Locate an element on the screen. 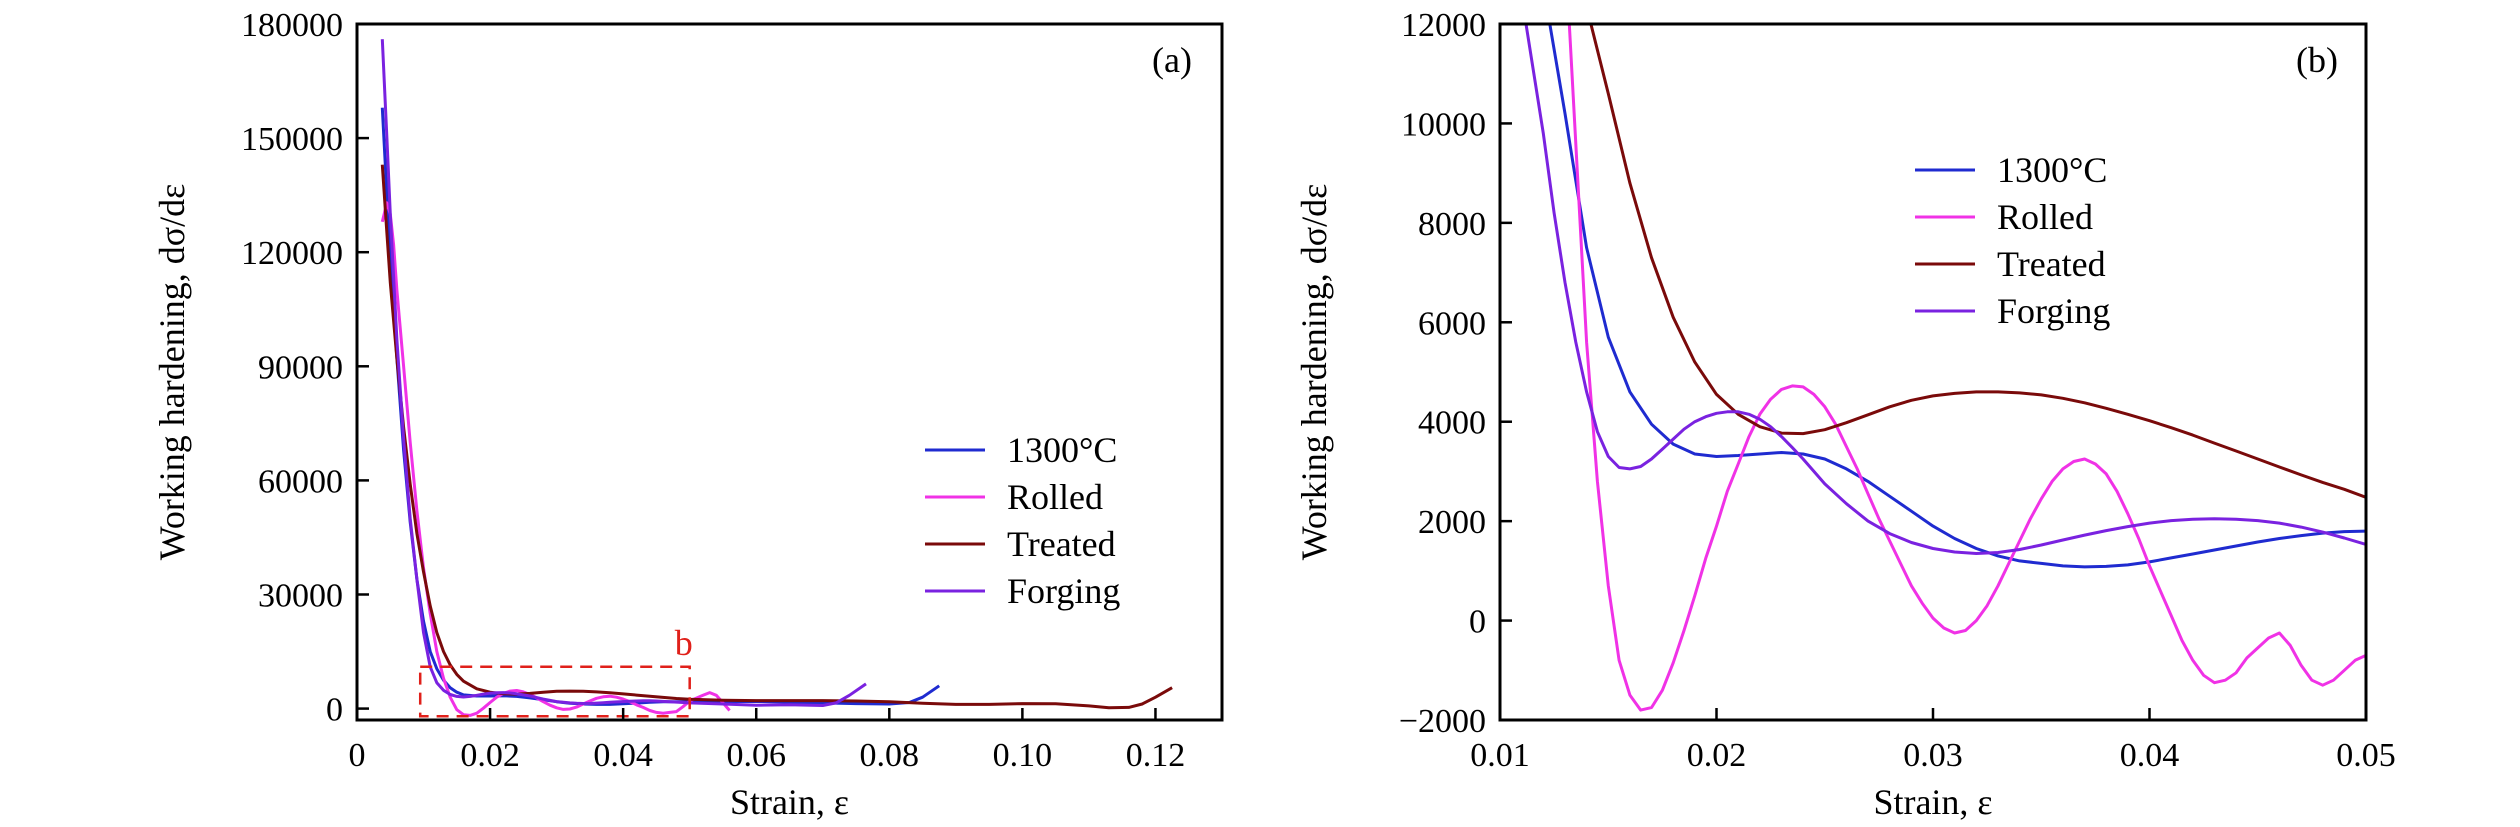 This screenshot has width=2520, height=827. y-axis-label-b: Working hardening, dσ/dε is located at coordinates (1314, 372).